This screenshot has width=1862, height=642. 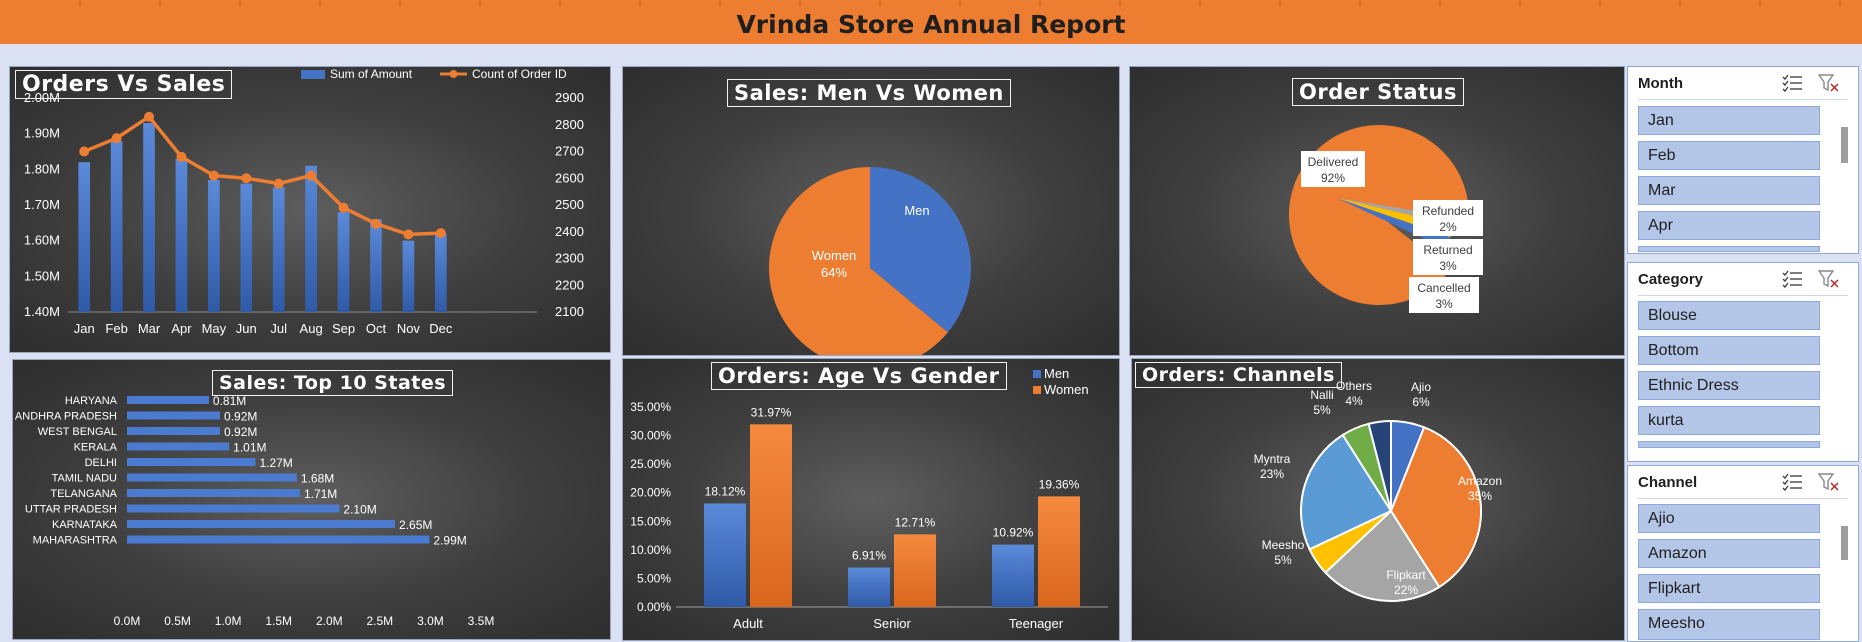 What do you see at coordinates (191, 462) in the screenshot?
I see `state-bar-delhi` at bounding box center [191, 462].